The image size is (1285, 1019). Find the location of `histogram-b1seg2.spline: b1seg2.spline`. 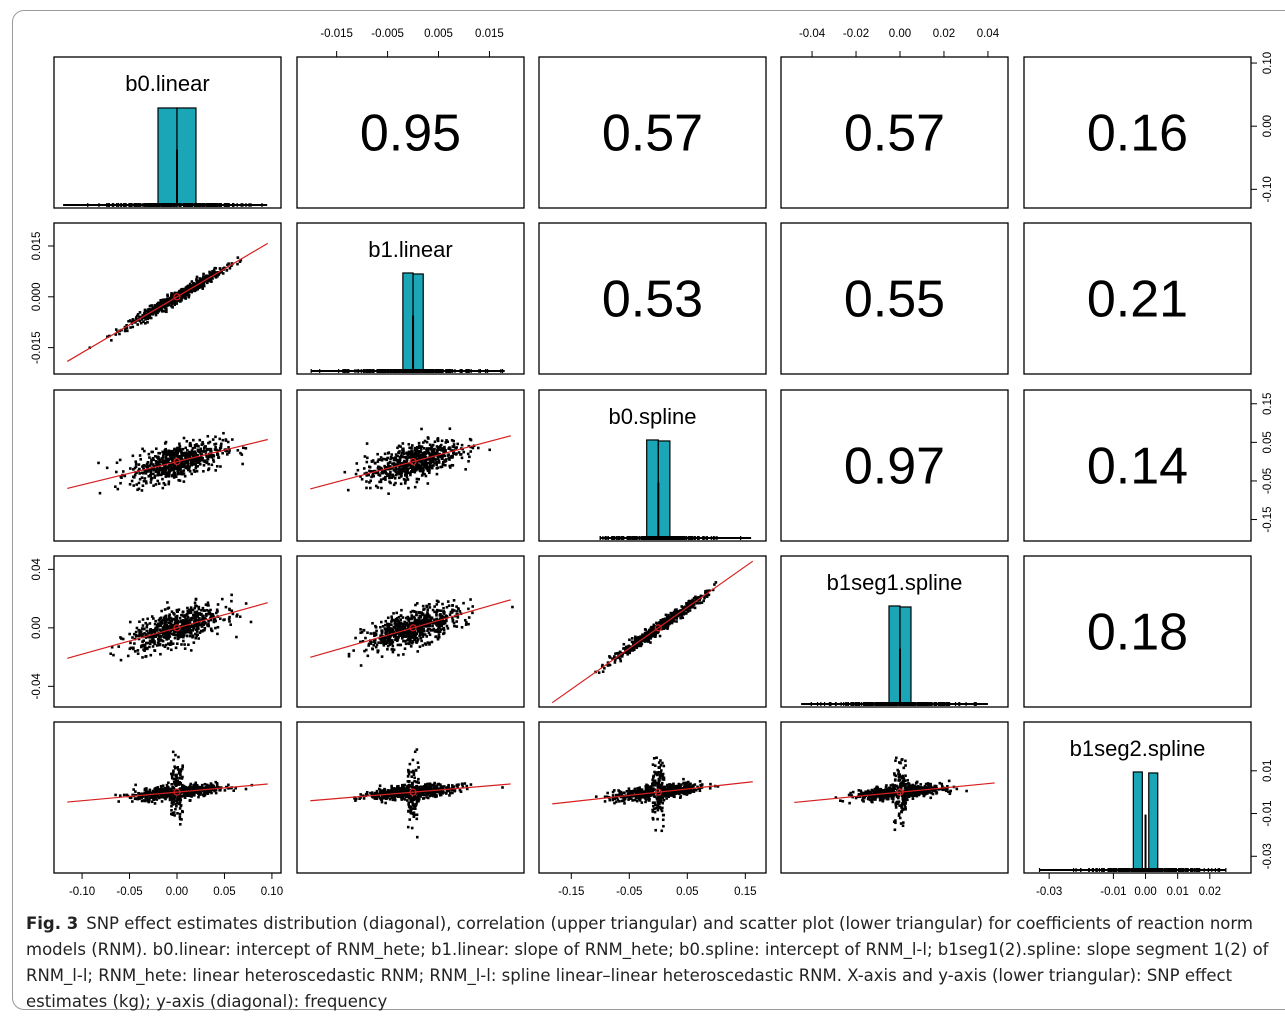

histogram-b1seg2.spline: b1seg2.spline is located at coordinates (1132, 804).